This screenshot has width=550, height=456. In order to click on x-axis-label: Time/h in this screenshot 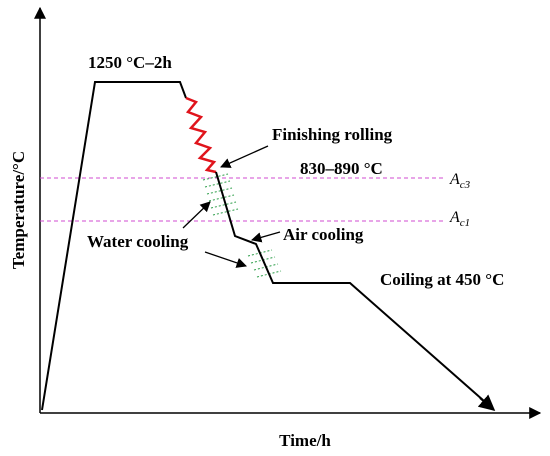, I will do `click(305, 440)`.